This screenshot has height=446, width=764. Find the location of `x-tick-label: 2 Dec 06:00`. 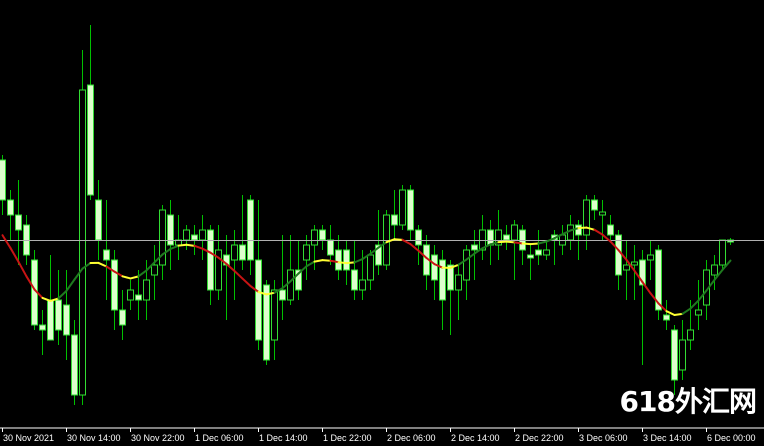

x-tick-label: 2 Dec 06:00 is located at coordinates (411, 438).